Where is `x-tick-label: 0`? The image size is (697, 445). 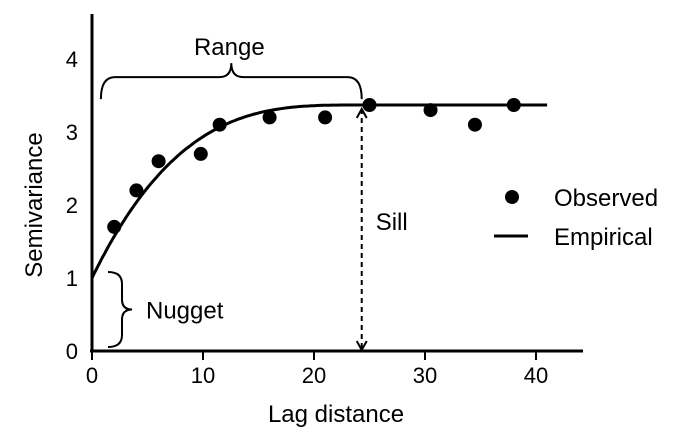 x-tick-label: 0 is located at coordinates (92, 375).